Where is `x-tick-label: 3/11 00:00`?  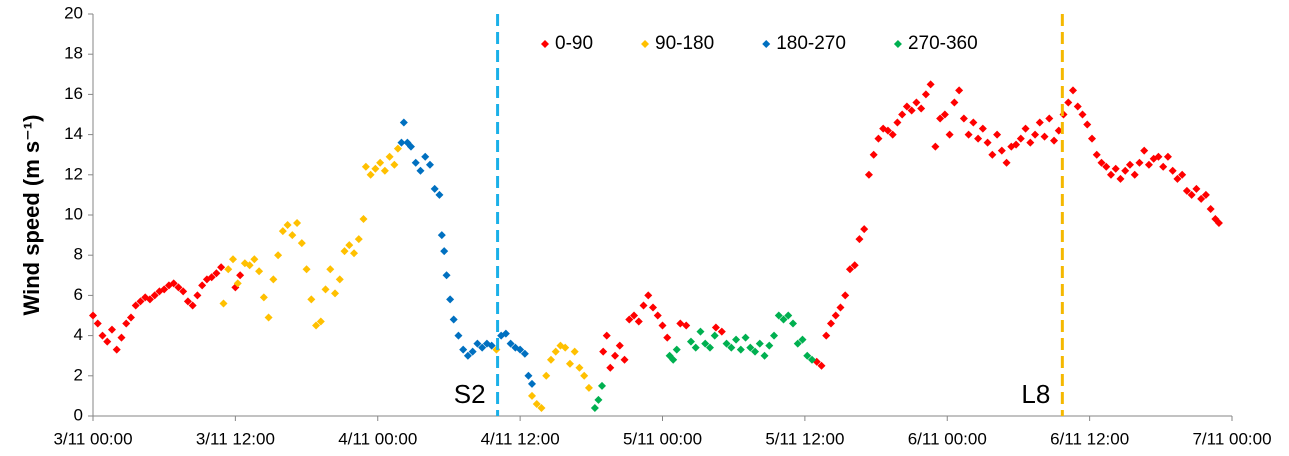 x-tick-label: 3/11 00:00 is located at coordinates (92, 438).